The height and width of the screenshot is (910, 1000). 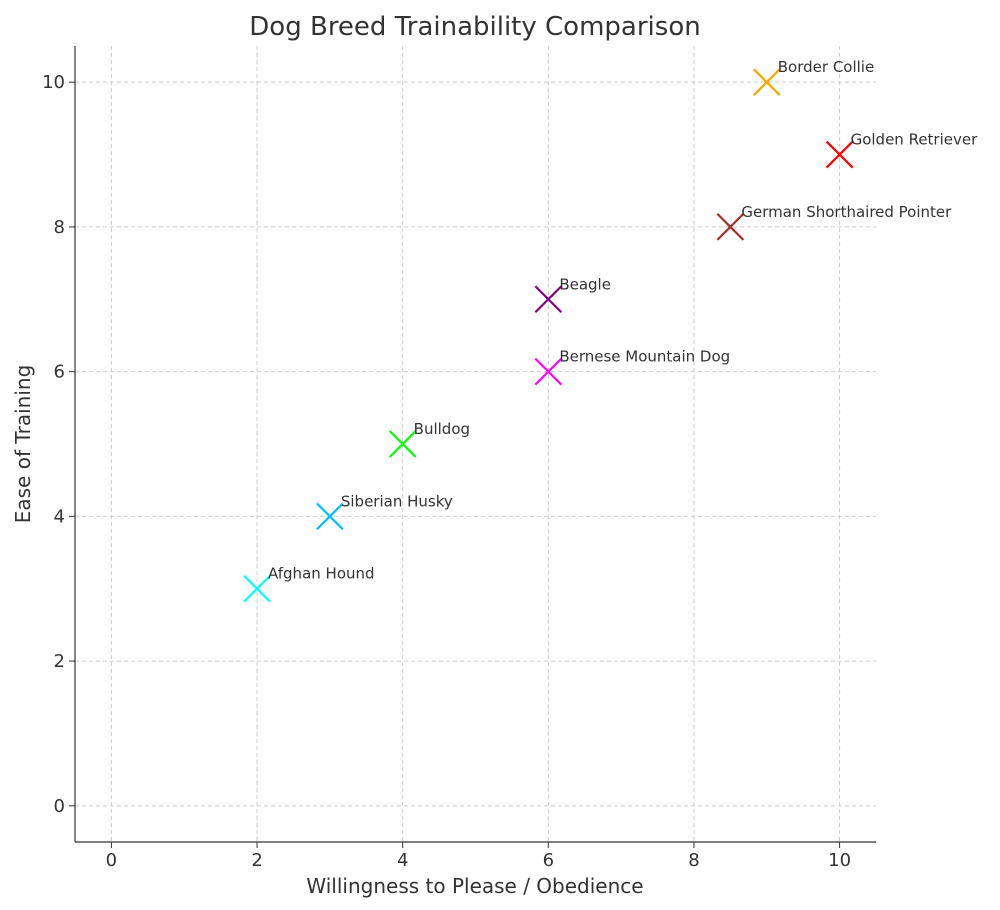 I want to click on data-point: Siberian Husky, so click(x=384, y=511).